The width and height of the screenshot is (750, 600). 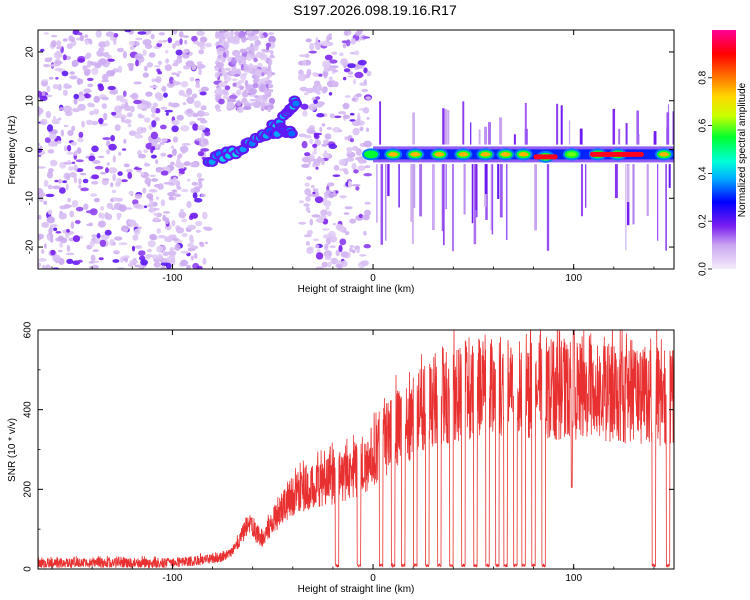 What do you see at coordinates (724, 149) in the screenshot?
I see `colorbar-gradient` at bounding box center [724, 149].